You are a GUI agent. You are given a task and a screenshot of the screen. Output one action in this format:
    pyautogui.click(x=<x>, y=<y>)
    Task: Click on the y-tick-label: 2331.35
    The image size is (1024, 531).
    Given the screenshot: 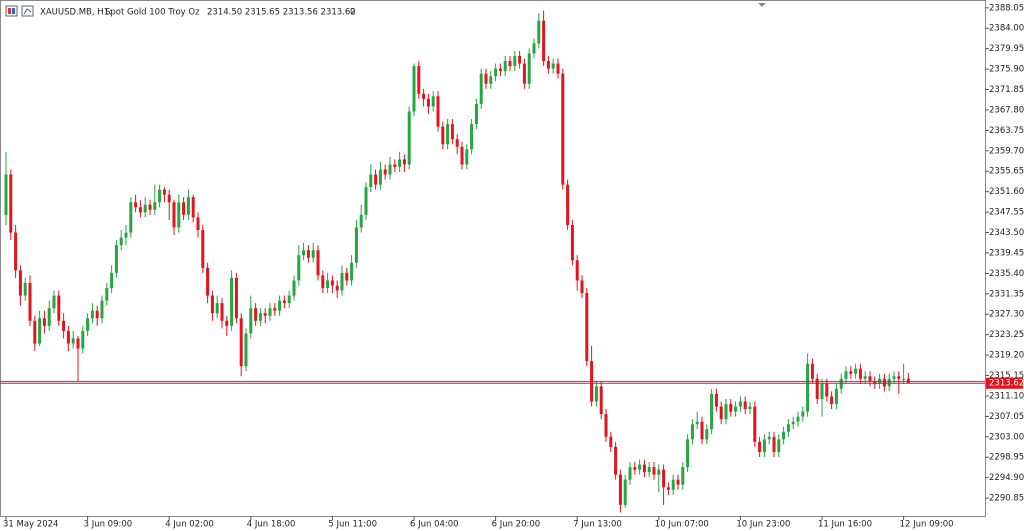 What is the action you would take?
    pyautogui.click(x=1006, y=294)
    